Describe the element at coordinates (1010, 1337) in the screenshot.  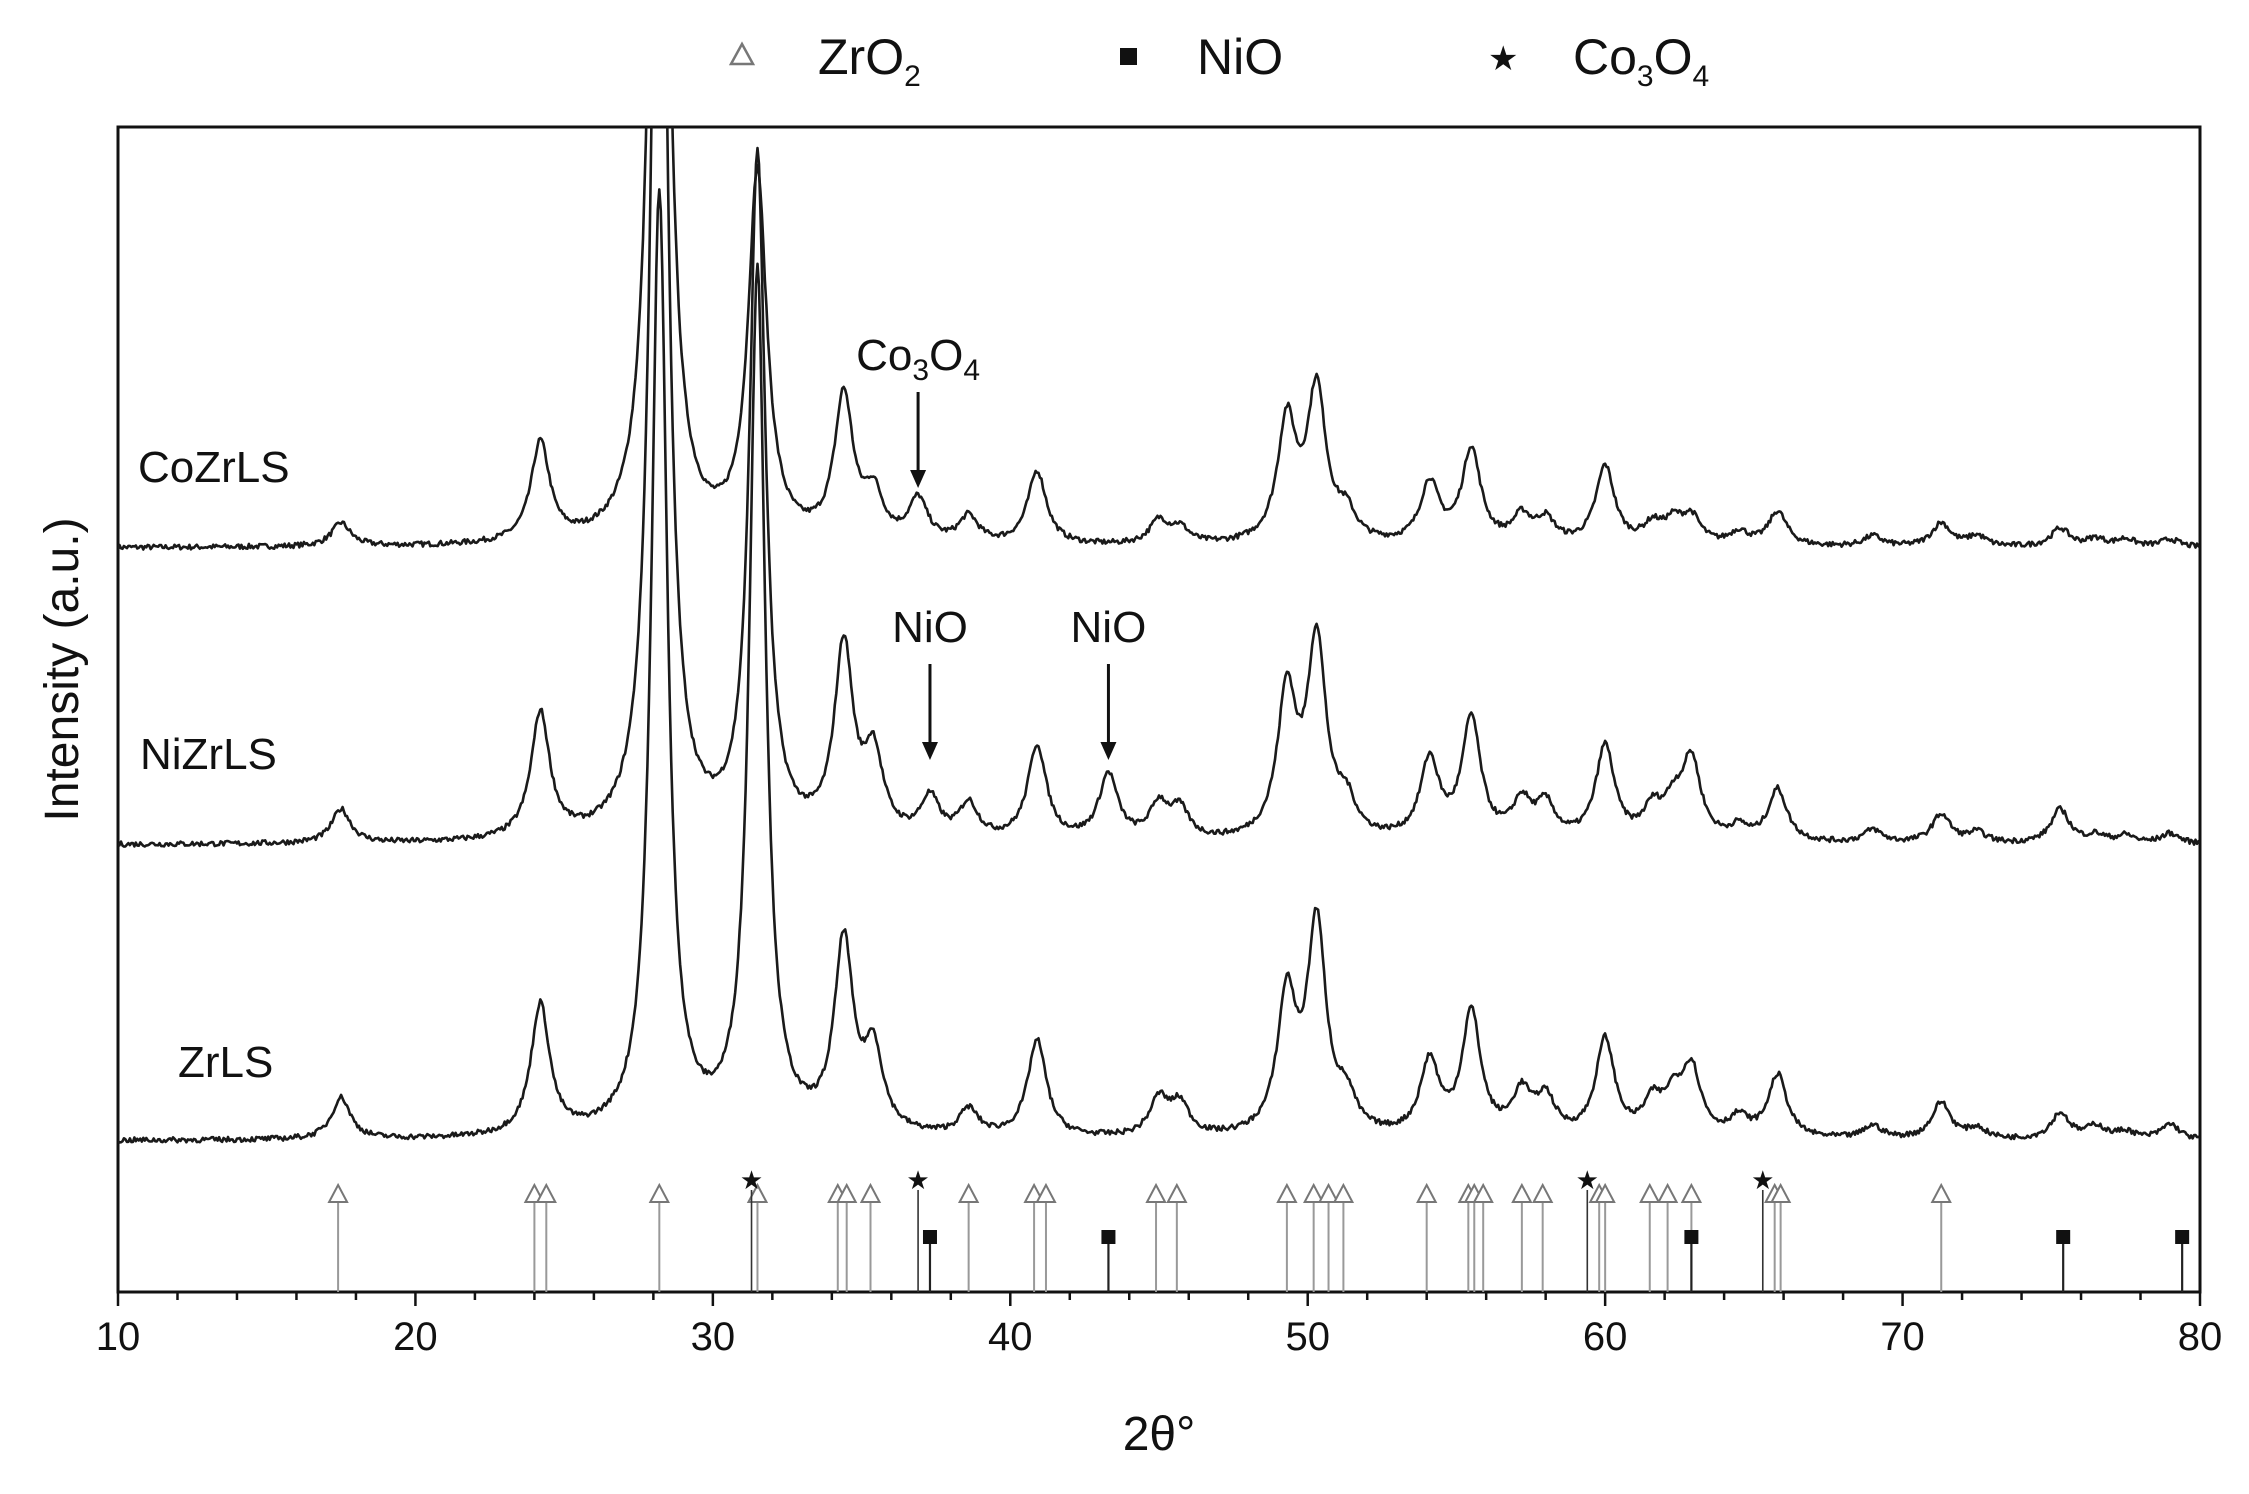
I see `x-tick-label: 40` at that location.